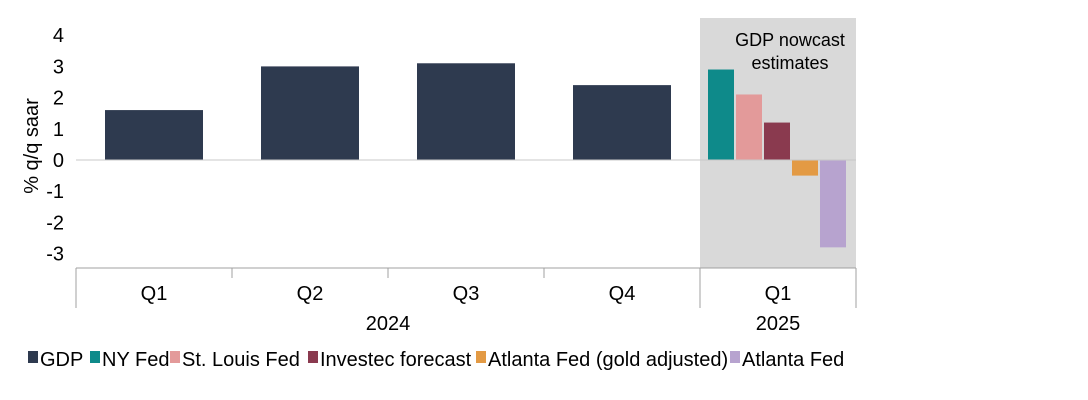 The image size is (1088, 400). Describe the element at coordinates (622, 294) in the screenshot. I see `category-label: Q4` at that location.